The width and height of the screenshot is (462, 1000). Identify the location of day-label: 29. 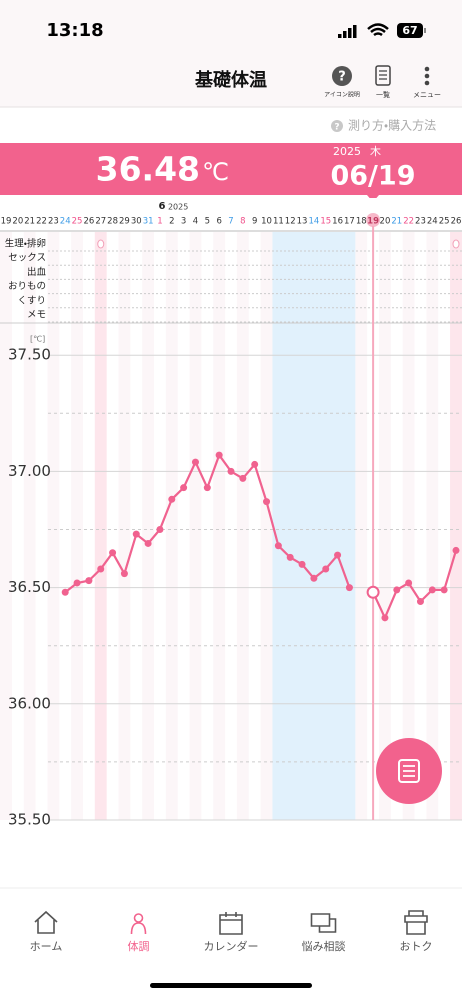
(124, 222).